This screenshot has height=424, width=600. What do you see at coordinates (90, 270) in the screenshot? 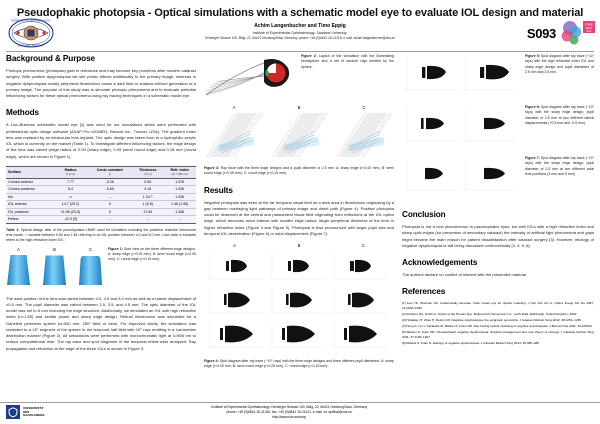
I see `iol-round-edge-shape` at bounding box center [90, 270].